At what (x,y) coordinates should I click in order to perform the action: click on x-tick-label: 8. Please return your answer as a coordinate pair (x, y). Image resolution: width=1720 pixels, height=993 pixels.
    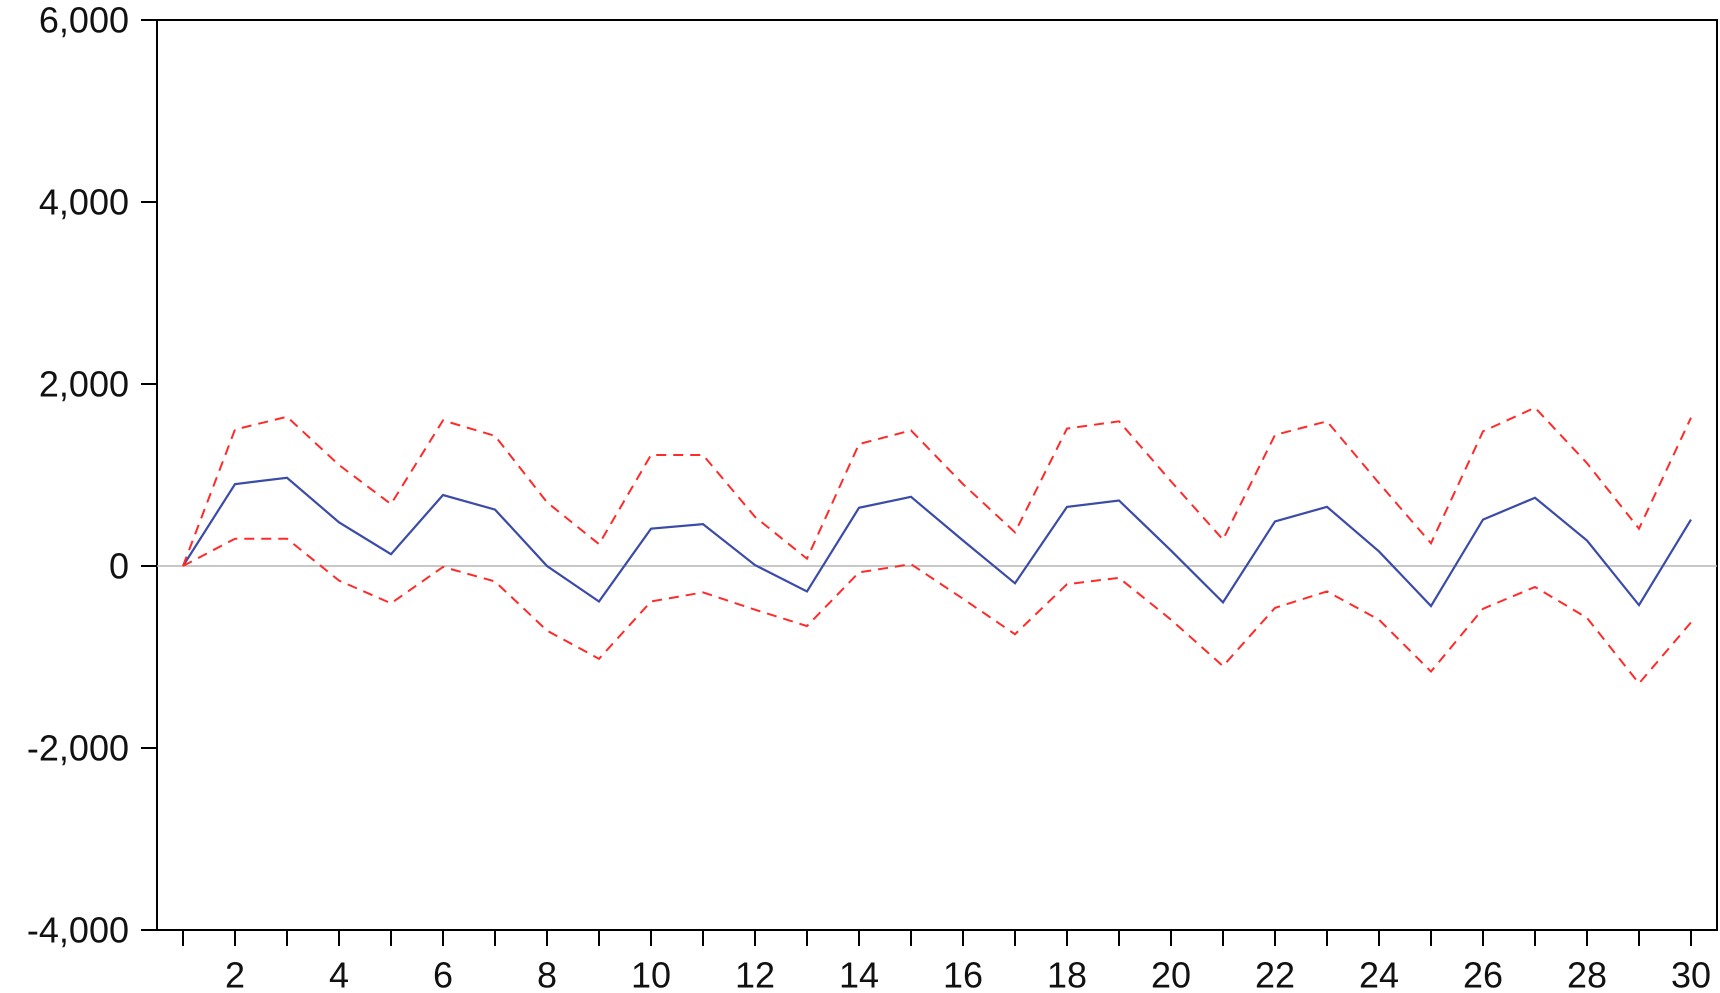
    Looking at the image, I should click on (547, 974).